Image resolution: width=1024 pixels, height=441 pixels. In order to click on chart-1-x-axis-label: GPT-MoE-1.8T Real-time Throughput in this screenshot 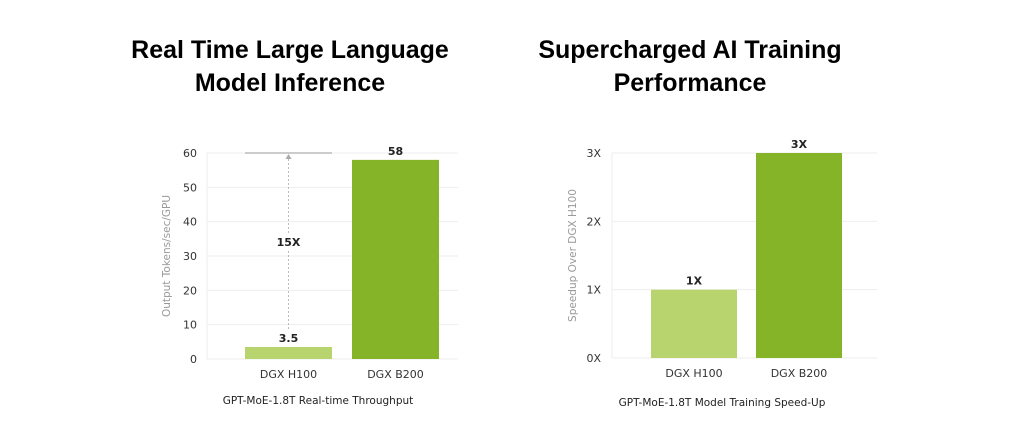, I will do `click(318, 401)`.